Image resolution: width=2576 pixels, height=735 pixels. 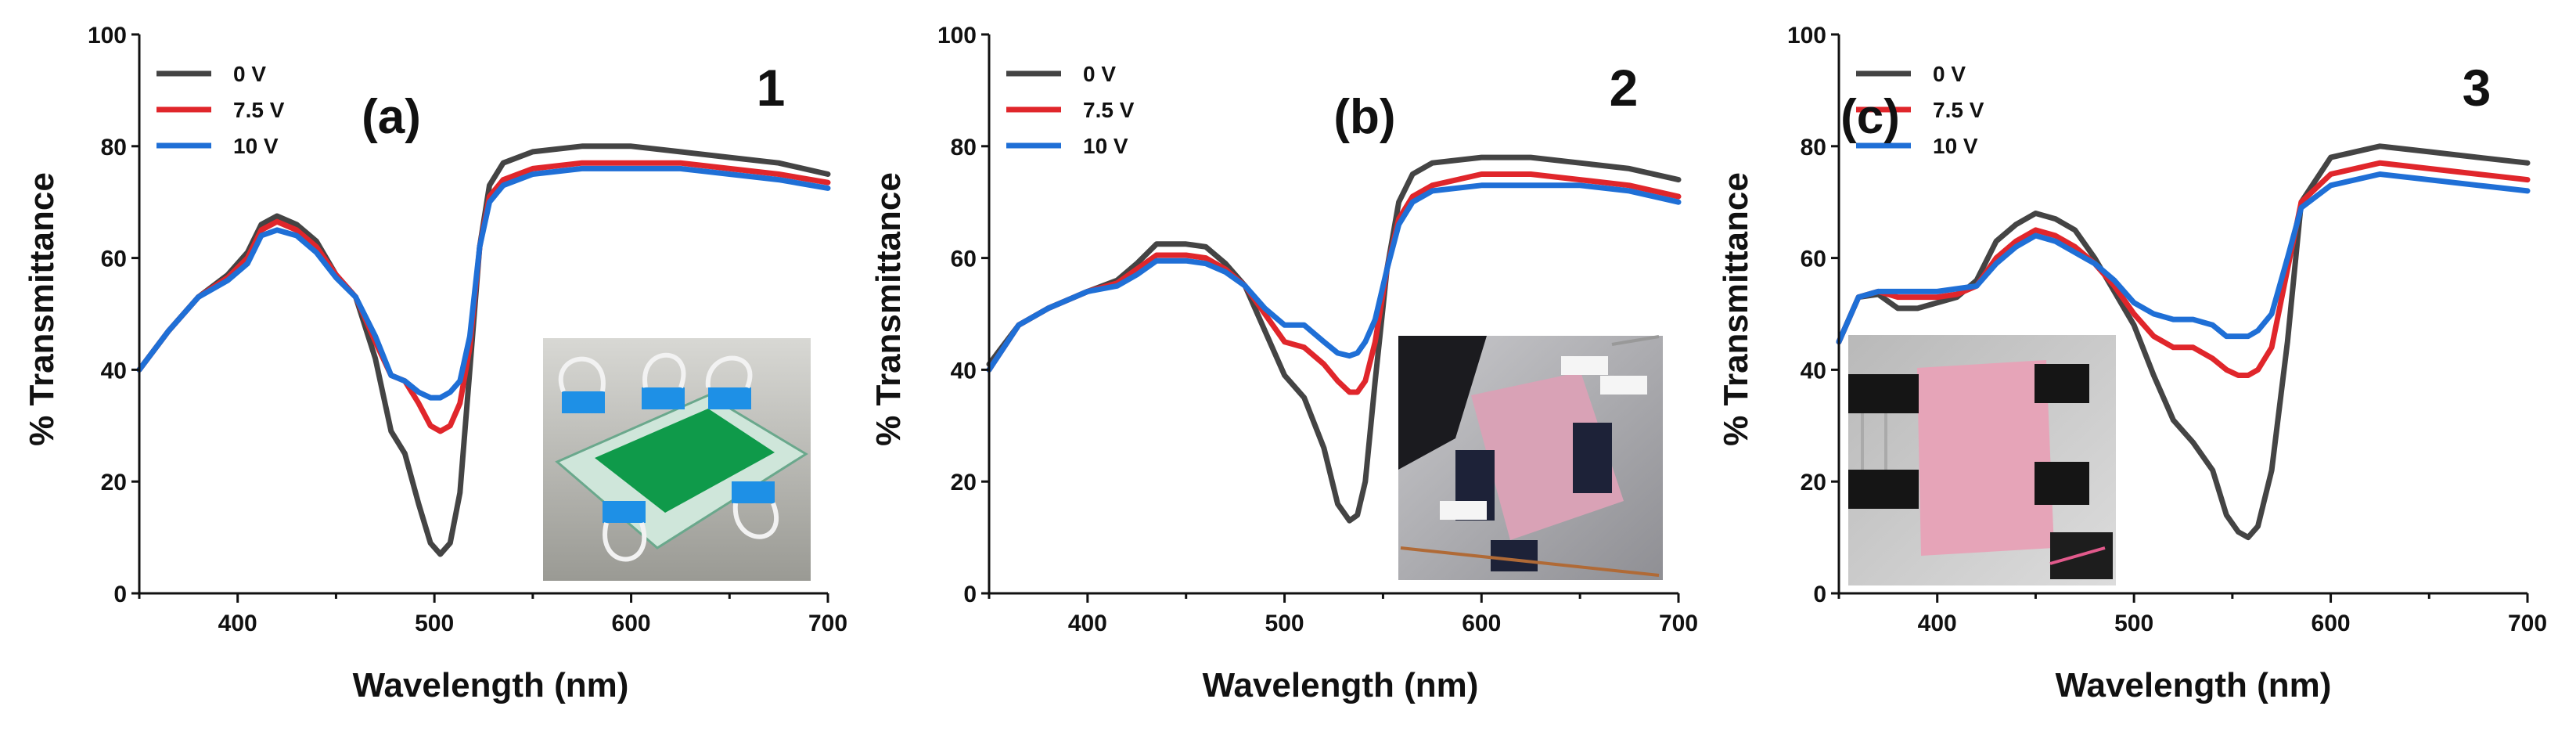 I want to click on inset-photo-green-device, so click(x=677, y=459).